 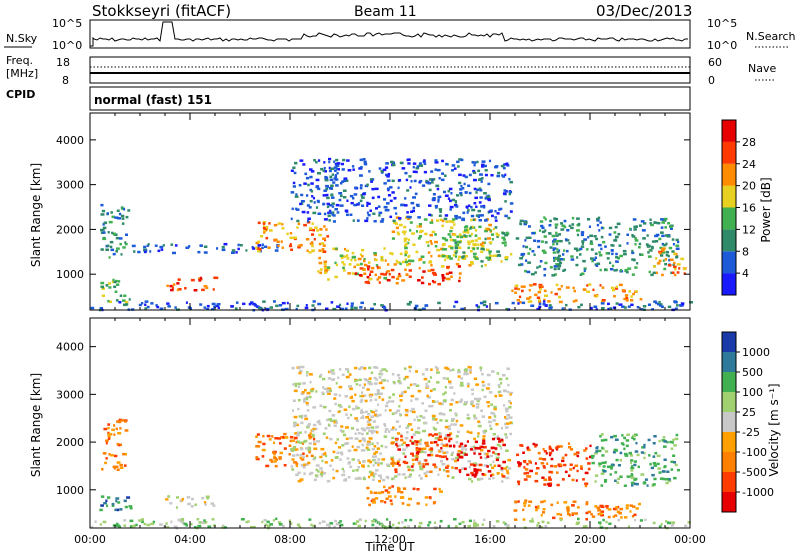 I want to click on velocity-panel-ytick-label: 2000, so click(x=70, y=442).